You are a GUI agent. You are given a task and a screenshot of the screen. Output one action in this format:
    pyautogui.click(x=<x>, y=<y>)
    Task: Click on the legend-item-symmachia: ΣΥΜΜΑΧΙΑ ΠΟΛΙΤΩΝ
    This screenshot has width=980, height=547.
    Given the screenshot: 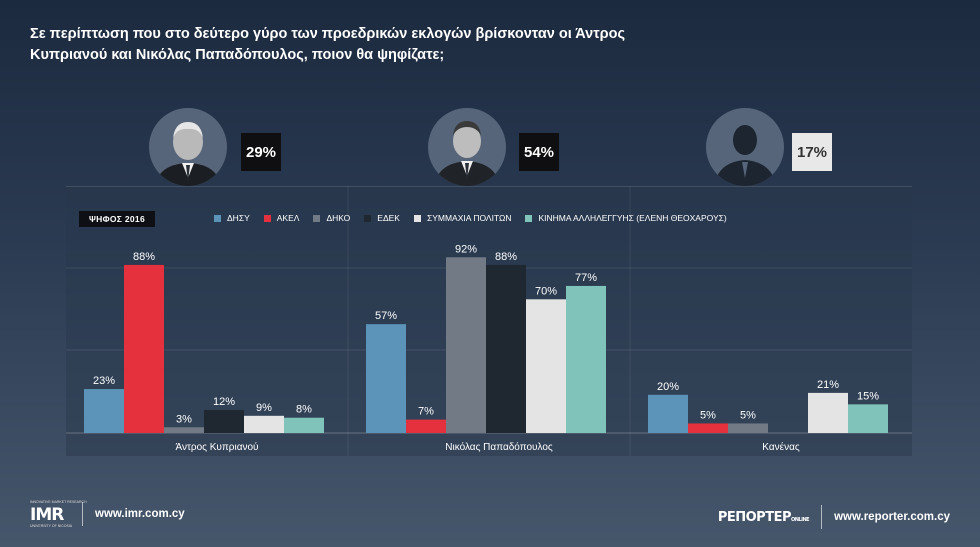 What is the action you would take?
    pyautogui.click(x=462, y=218)
    